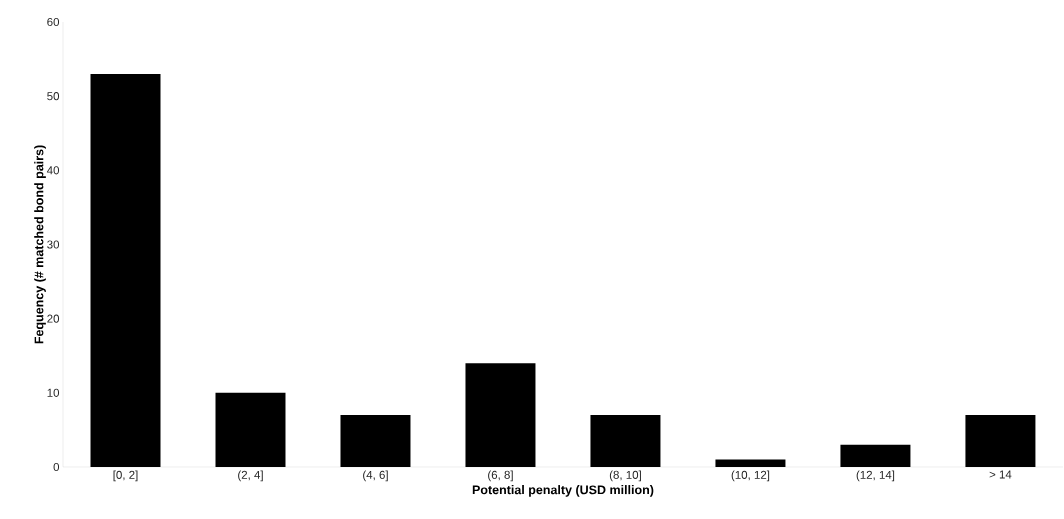 The image size is (1064, 519). Describe the element at coordinates (40, 244) in the screenshot. I see `y-axis-title: Fequency (# matched bond pairs)` at that location.